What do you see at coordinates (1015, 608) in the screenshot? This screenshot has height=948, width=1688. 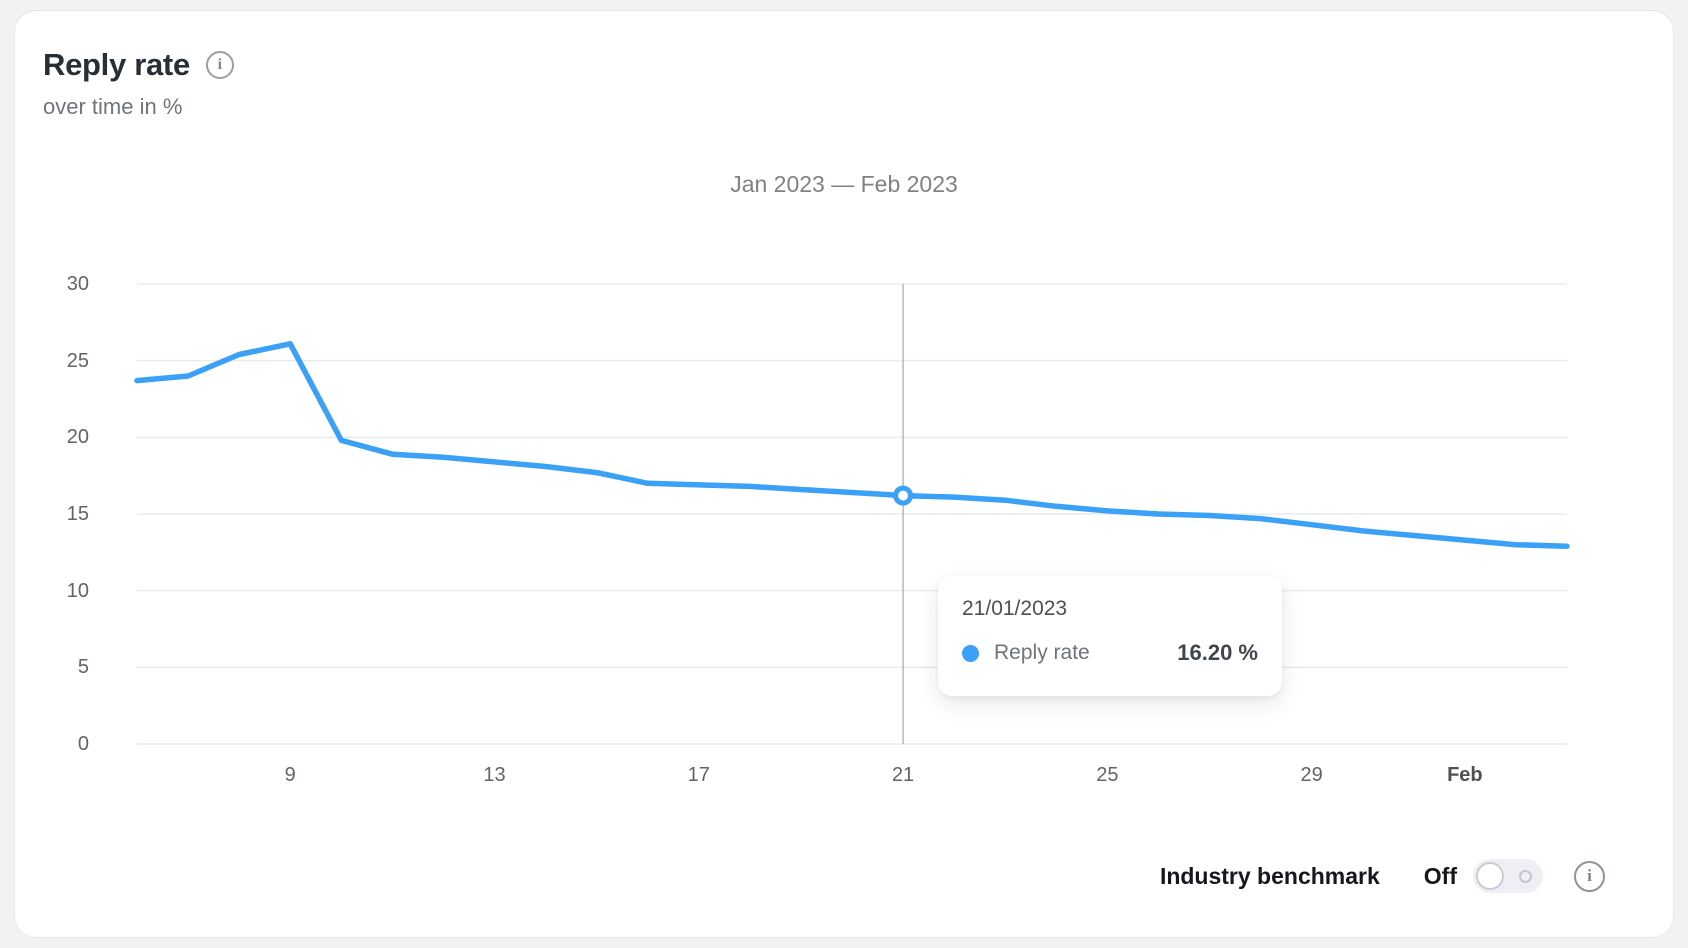 I see `tooltip-date: 21/01/2023` at bounding box center [1015, 608].